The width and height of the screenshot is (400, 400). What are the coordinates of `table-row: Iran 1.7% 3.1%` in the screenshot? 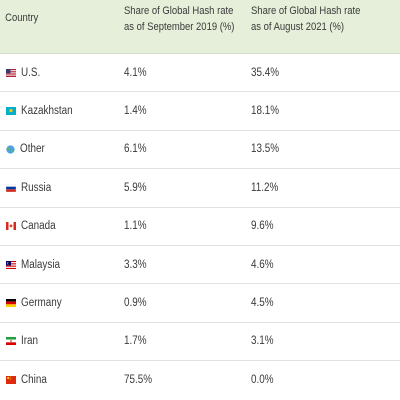 It's located at (200, 342).